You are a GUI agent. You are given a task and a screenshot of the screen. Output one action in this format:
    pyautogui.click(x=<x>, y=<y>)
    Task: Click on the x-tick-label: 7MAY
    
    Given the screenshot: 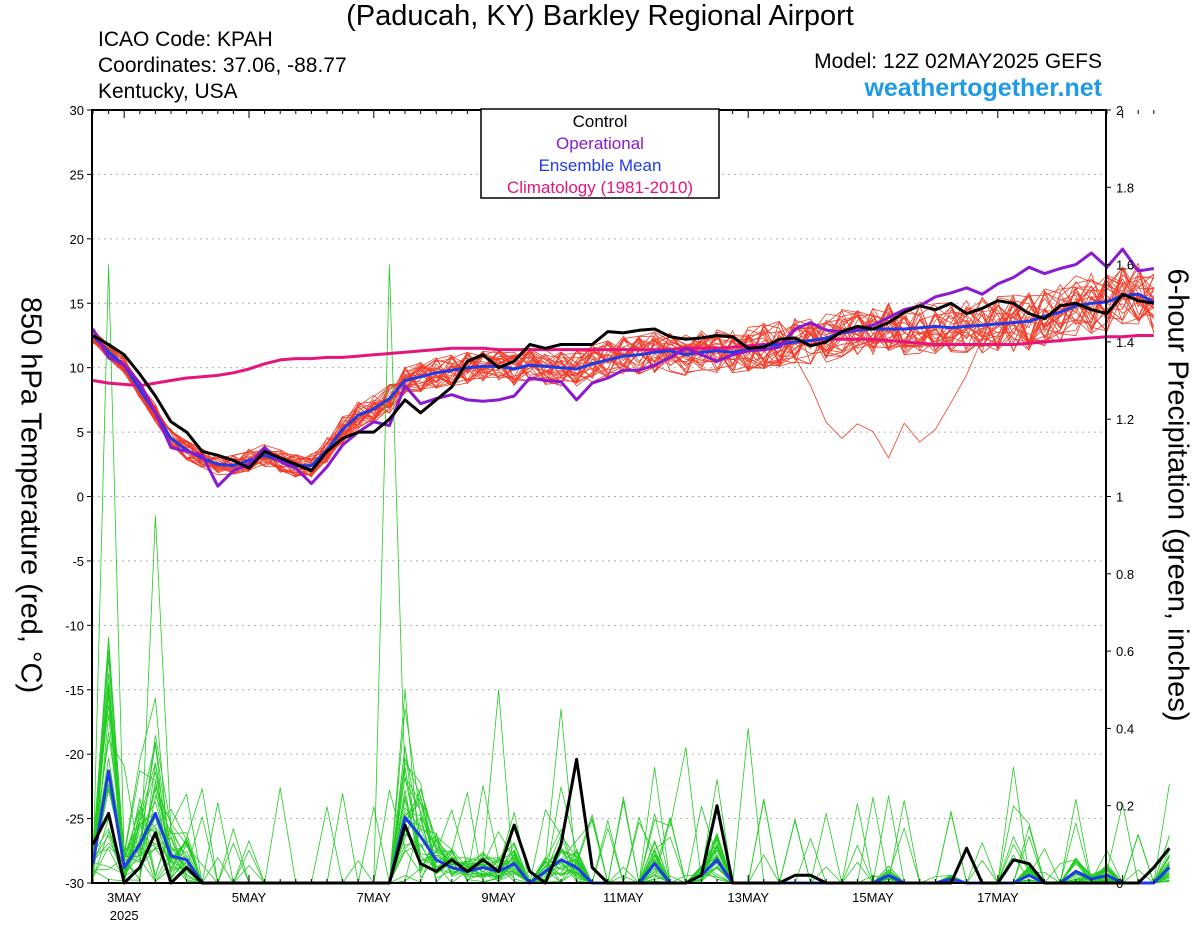 What is the action you would take?
    pyautogui.click(x=374, y=897)
    